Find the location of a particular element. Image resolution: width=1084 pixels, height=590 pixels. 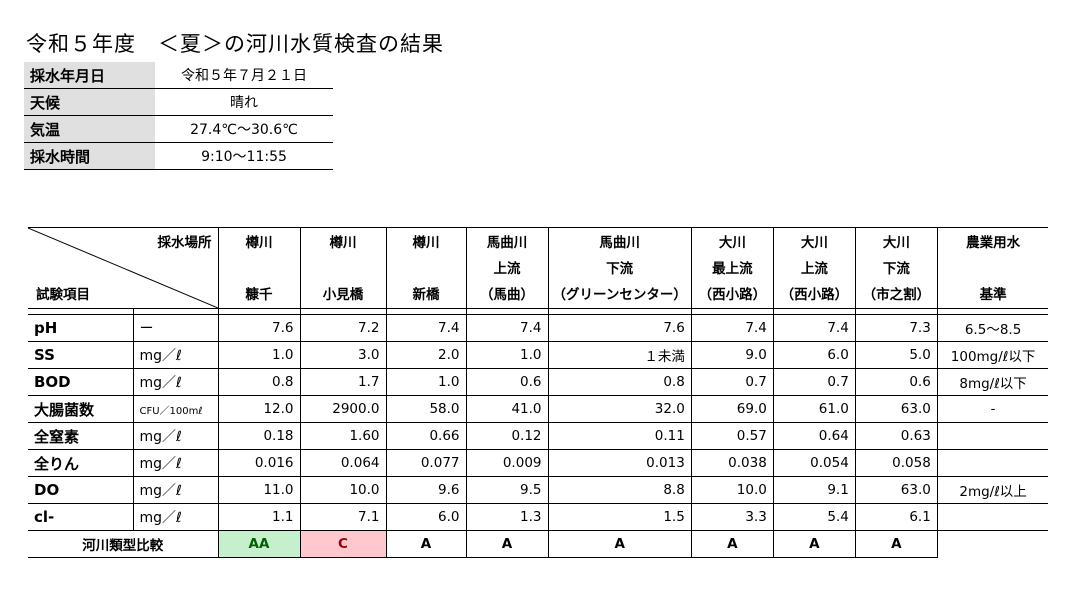

col-header: 馬曲川 上流 （馬曲） is located at coordinates (506, 268).